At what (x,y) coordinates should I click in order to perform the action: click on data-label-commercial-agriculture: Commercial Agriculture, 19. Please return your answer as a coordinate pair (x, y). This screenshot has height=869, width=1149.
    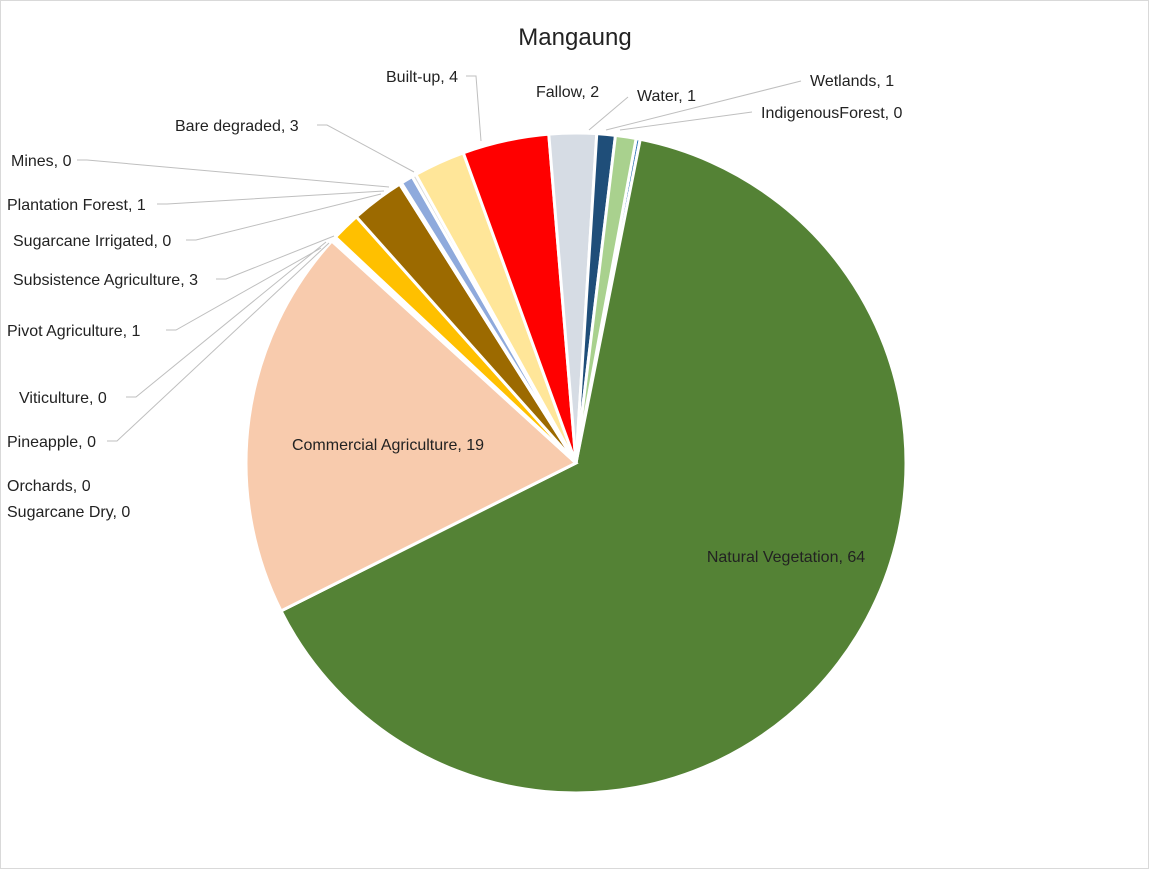
    Looking at the image, I should click on (388, 445).